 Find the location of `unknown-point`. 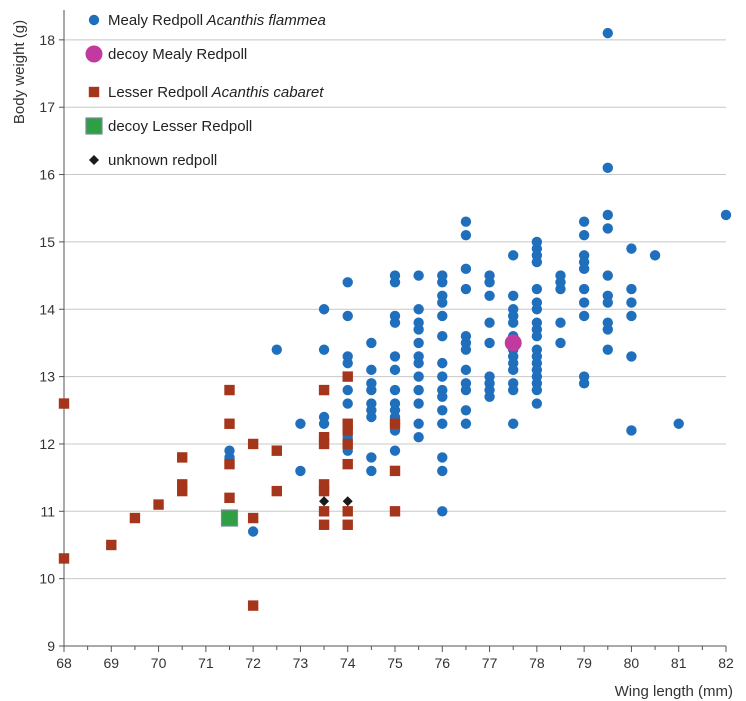

unknown-point is located at coordinates (324, 501).